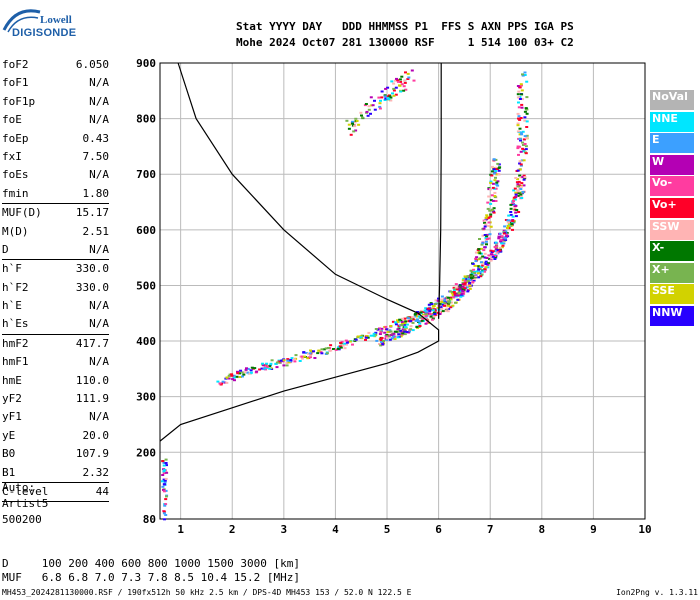  What do you see at coordinates (15, 83) in the screenshot?
I see `param-name: foF1` at bounding box center [15, 83].